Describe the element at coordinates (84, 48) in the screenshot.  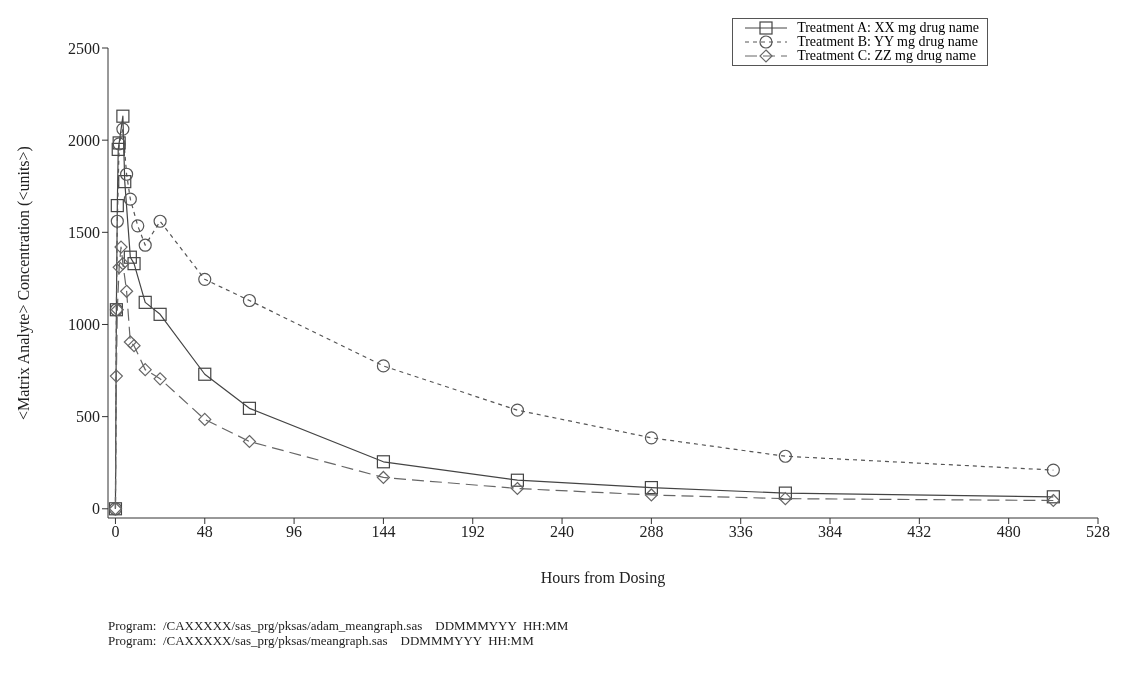
I see `y-tick-label: 2500` at that location.